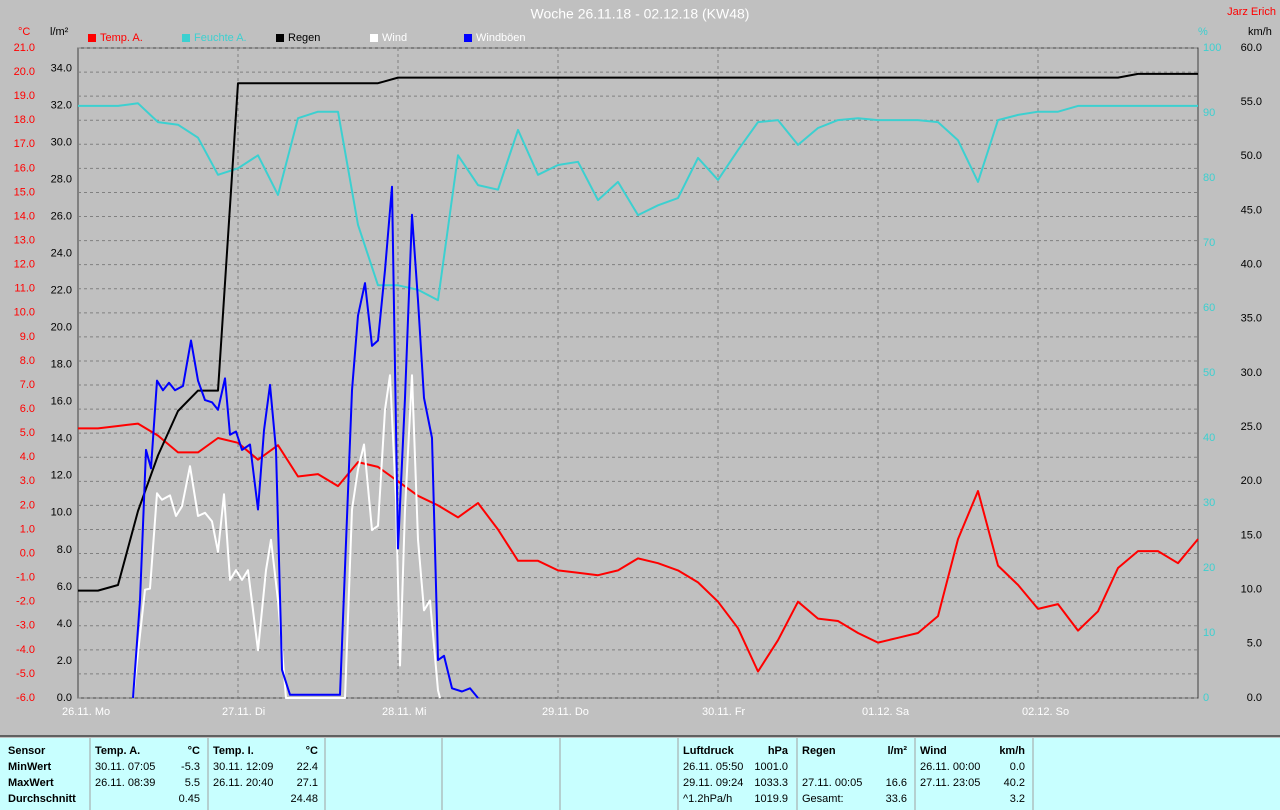 This screenshot has height=810, width=1280. Describe the element at coordinates (1254, 644) in the screenshot. I see `y4-tick-label: 5.0` at that location.